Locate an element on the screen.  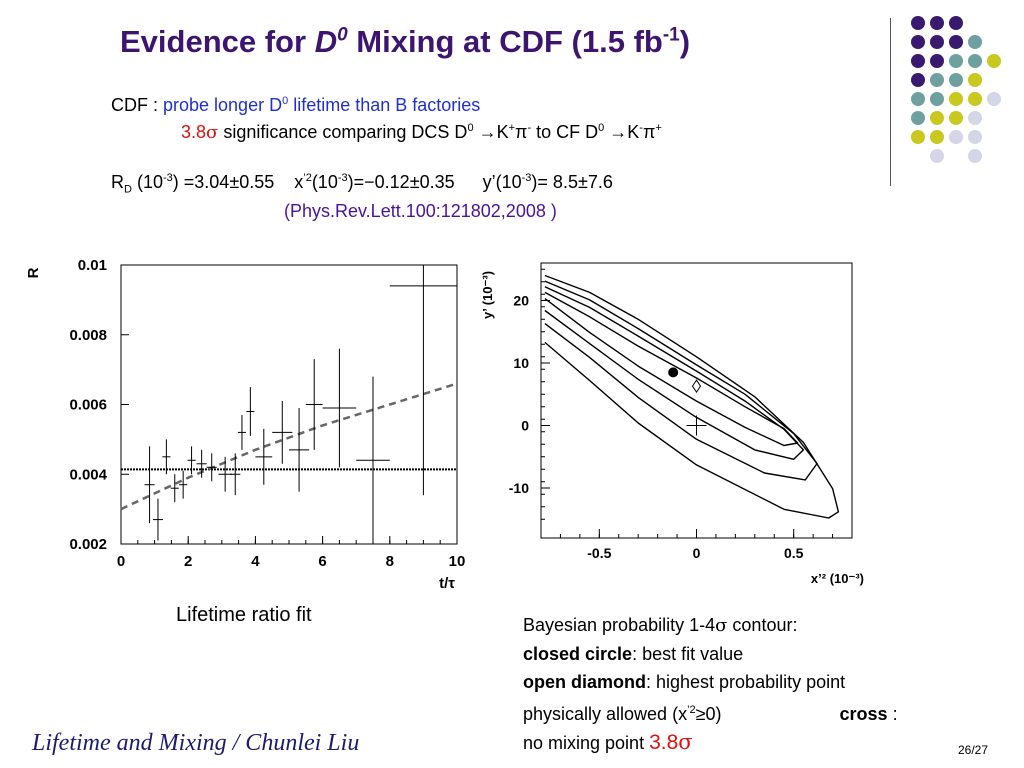
contour-2σ is located at coordinates (674, 373).